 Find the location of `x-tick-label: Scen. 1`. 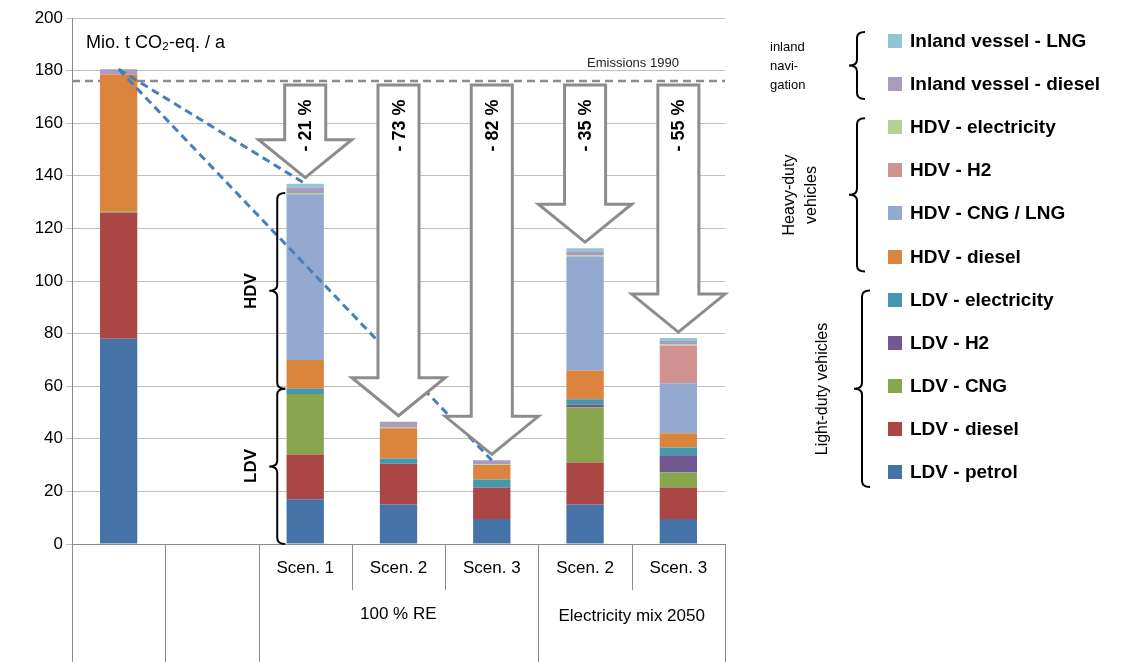

x-tick-label: Scen. 1 is located at coordinates (305, 567).